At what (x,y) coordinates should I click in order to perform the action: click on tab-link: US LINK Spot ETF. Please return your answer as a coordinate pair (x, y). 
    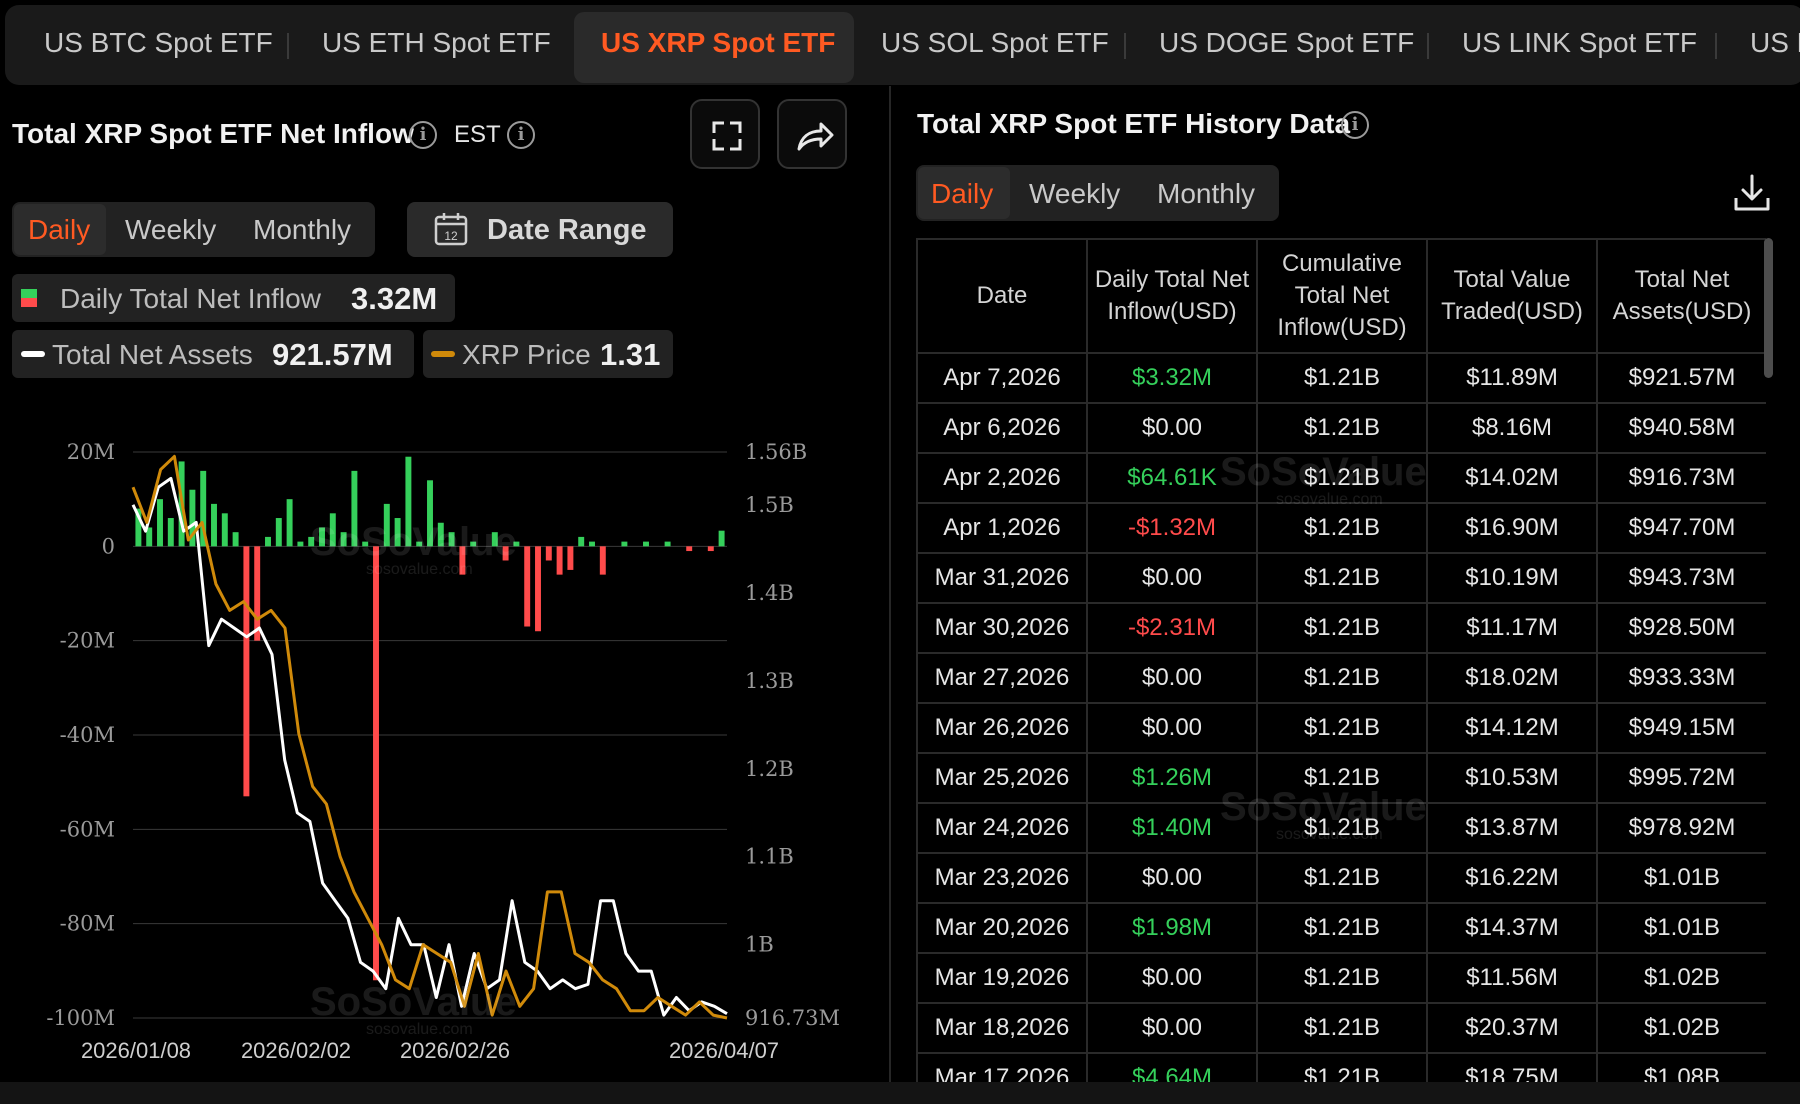
    Looking at the image, I should click on (1579, 42).